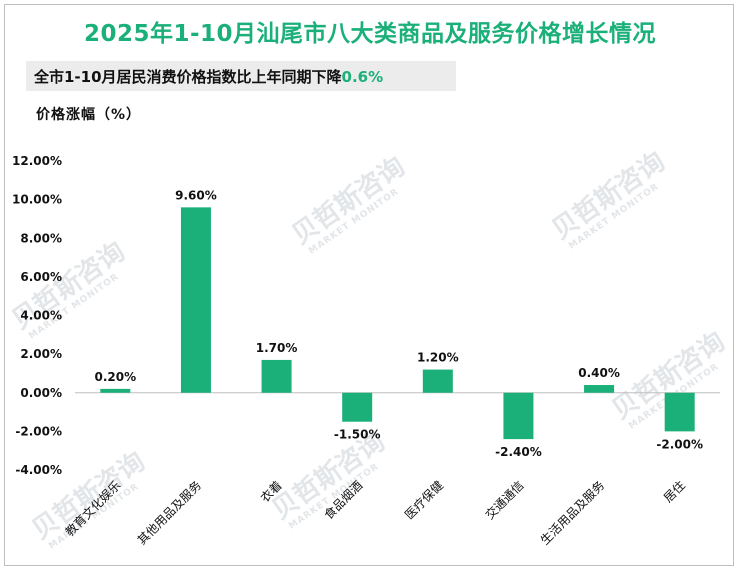  Describe the element at coordinates (572, 513) in the screenshot. I see `category-label: 生活用品及服务` at that location.